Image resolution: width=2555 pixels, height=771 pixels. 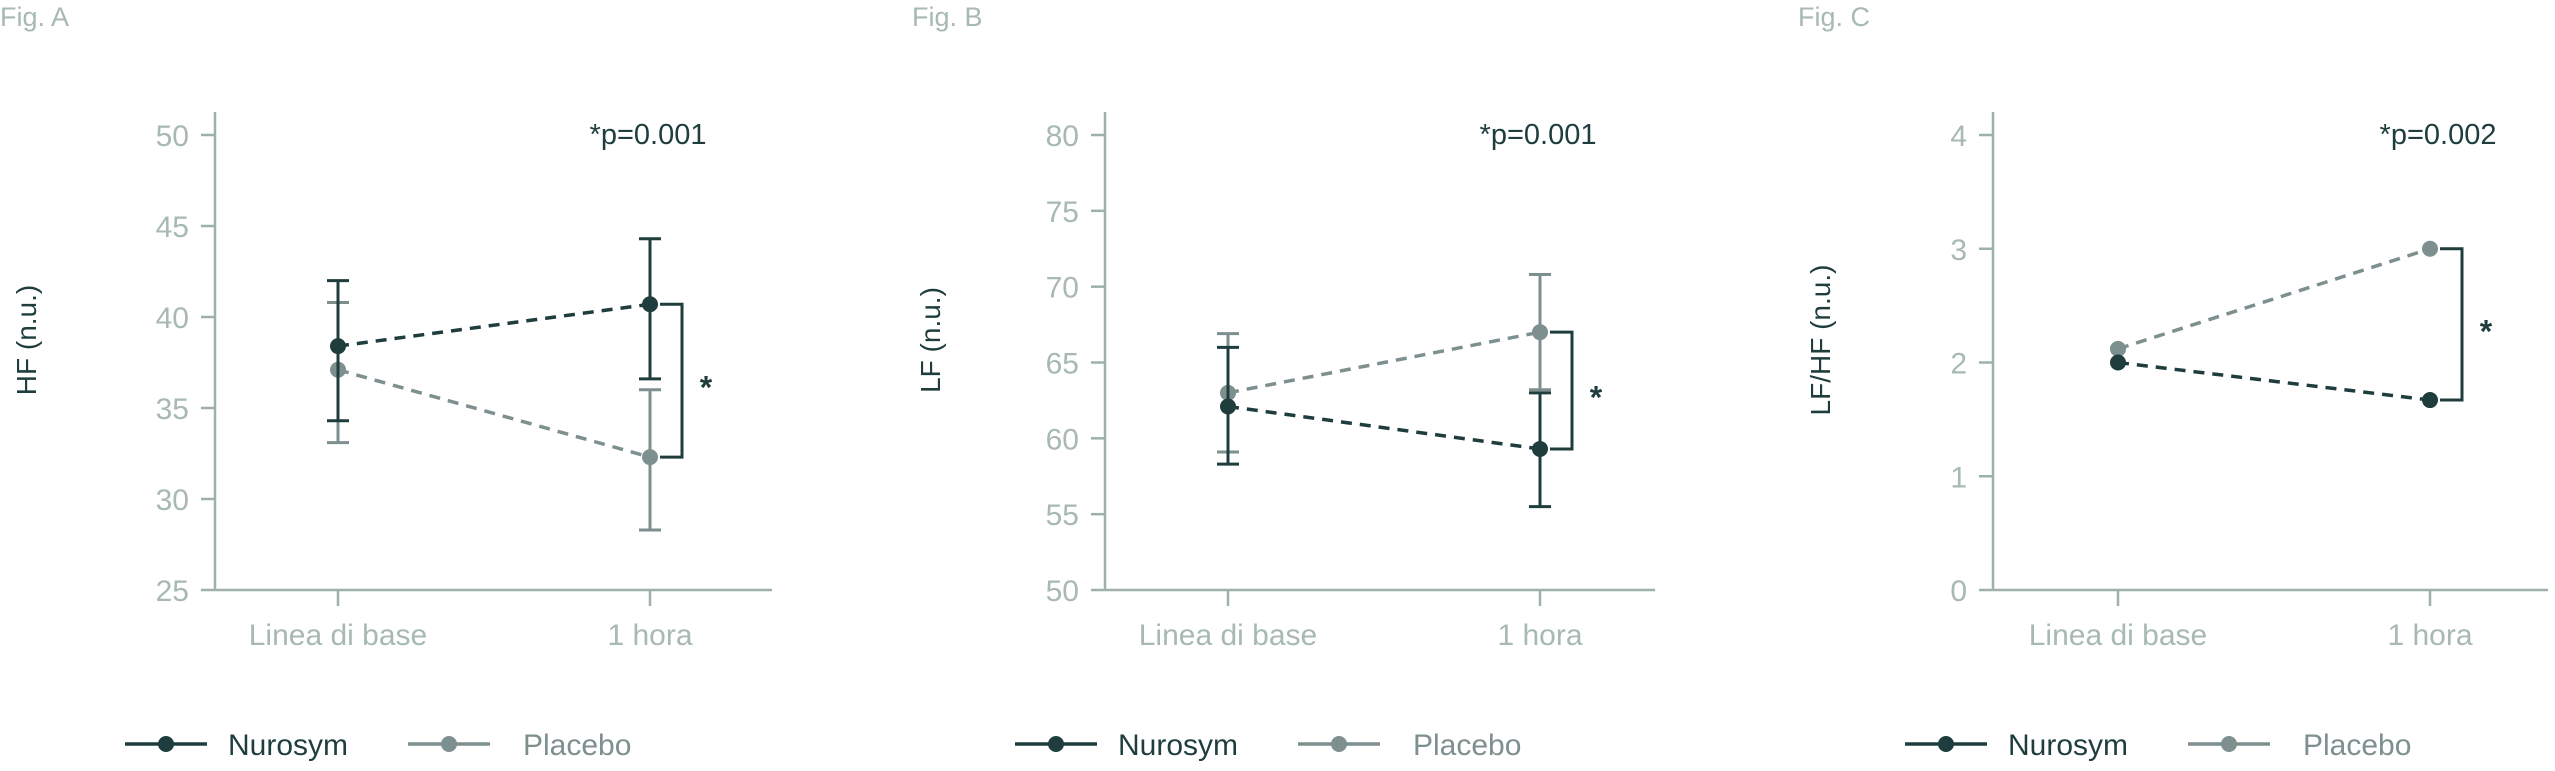 I want to click on y-tick-label: 70, so click(x=1062, y=288).